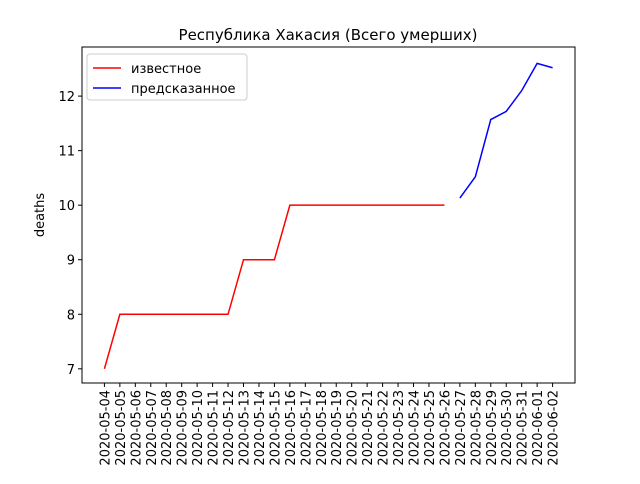 This screenshot has width=640, height=484. What do you see at coordinates (152, 428) in the screenshot?
I see `x-tick-label: 2020-05-07` at bounding box center [152, 428].